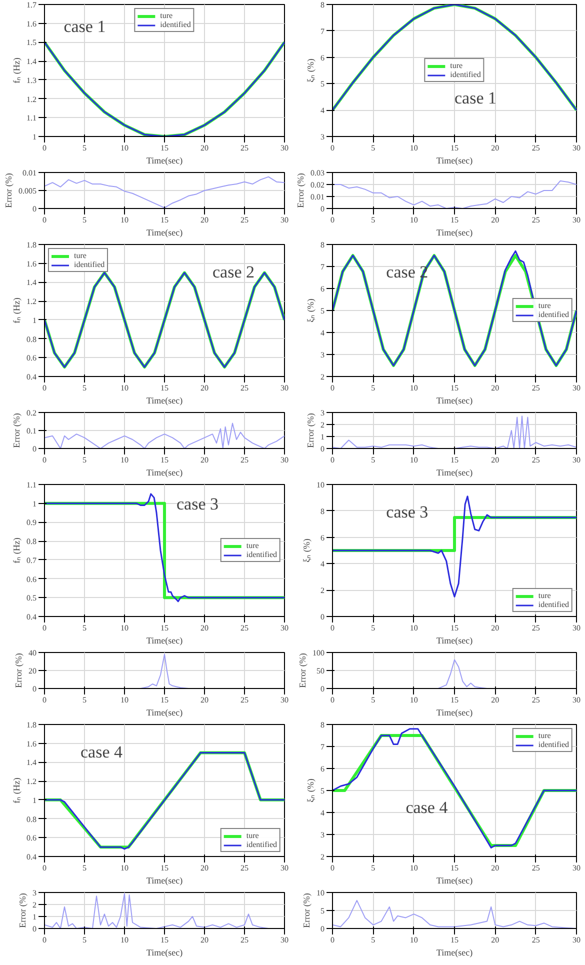  What do you see at coordinates (322, 333) in the screenshot?
I see `y-tick-label: 4` at bounding box center [322, 333].